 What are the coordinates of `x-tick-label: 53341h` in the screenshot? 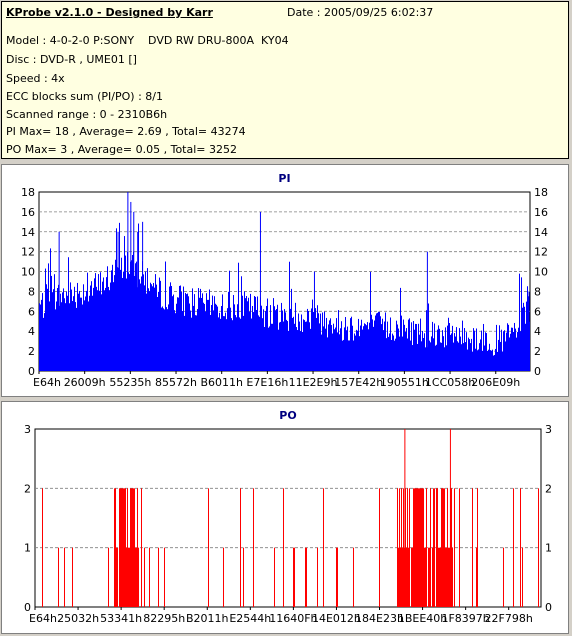 It's located at (121, 618).